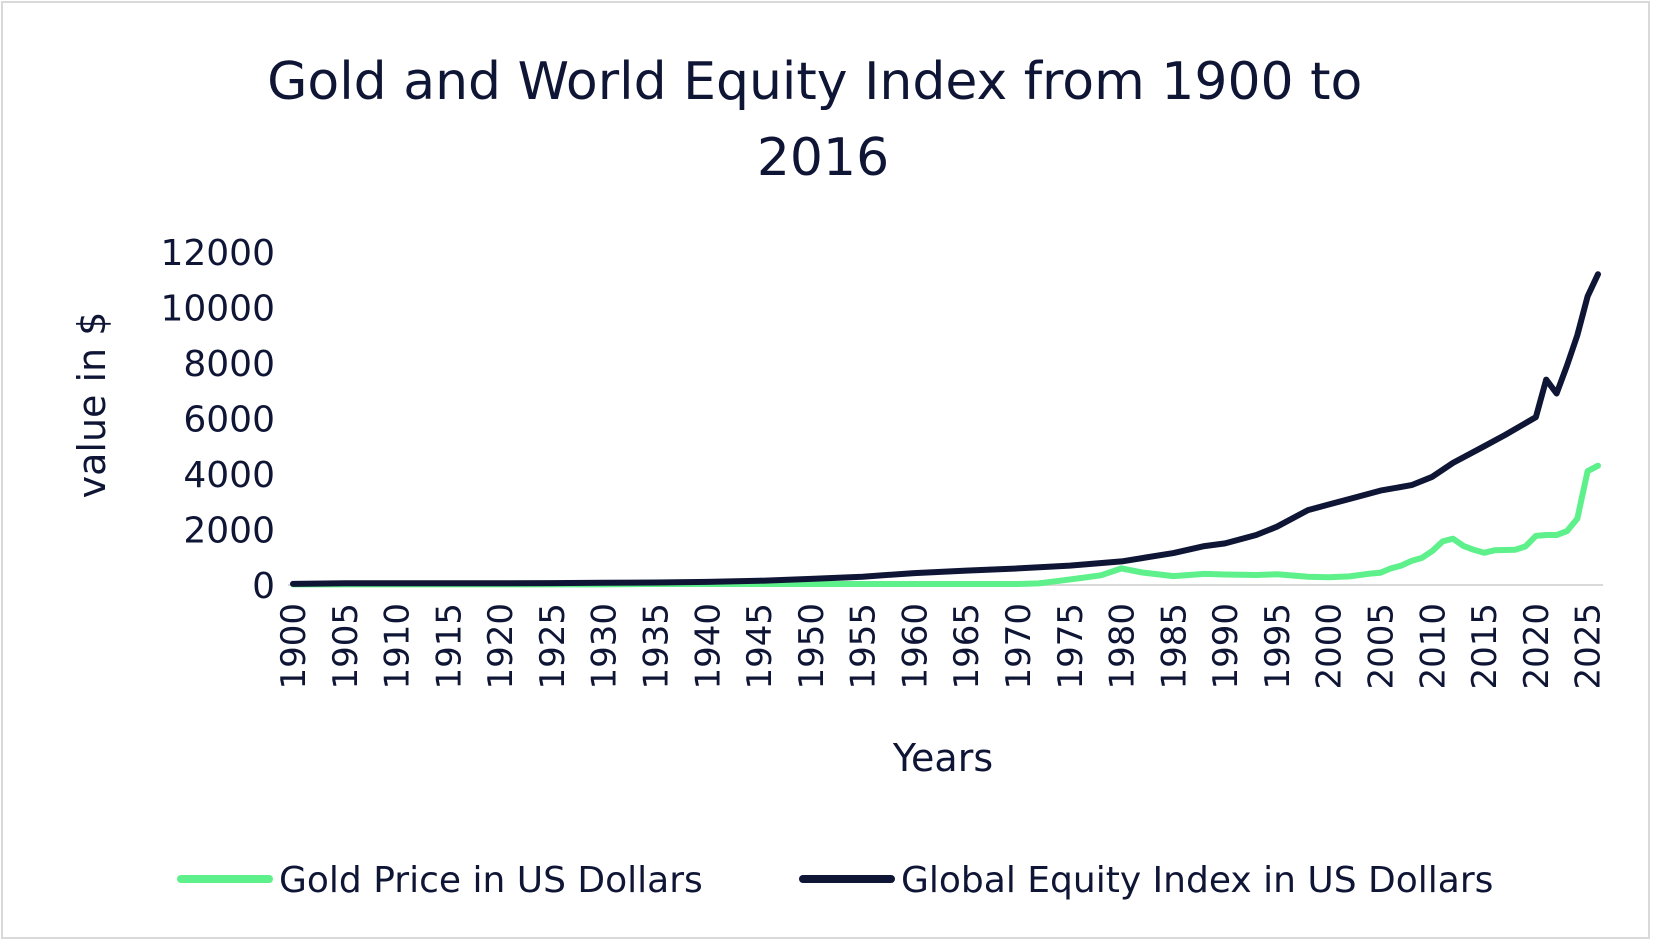  Describe the element at coordinates (864, 646) in the screenshot. I see `x-tick-label: 1955` at that location.